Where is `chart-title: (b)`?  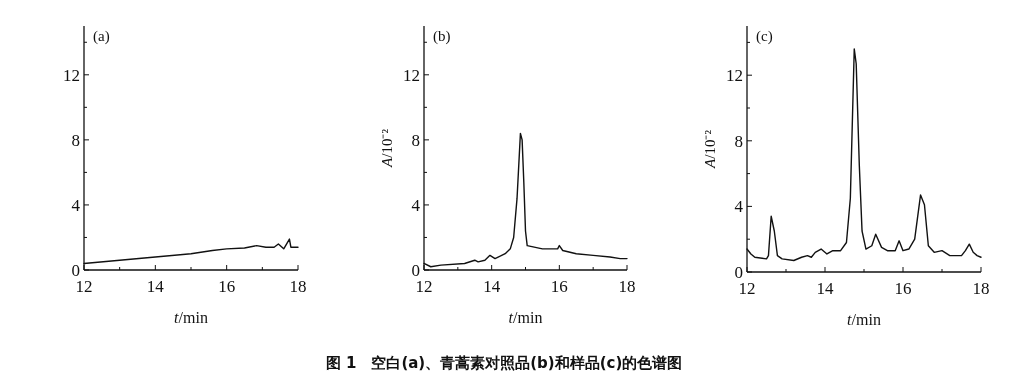
chart-title: (b) is located at coordinates (442, 36).